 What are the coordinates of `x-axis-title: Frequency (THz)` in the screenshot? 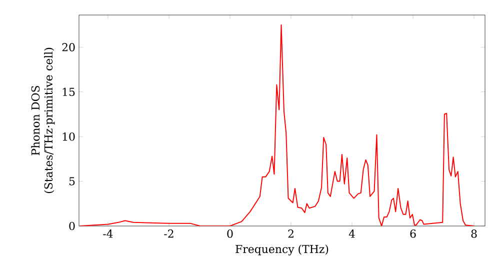 It's located at (282, 250).